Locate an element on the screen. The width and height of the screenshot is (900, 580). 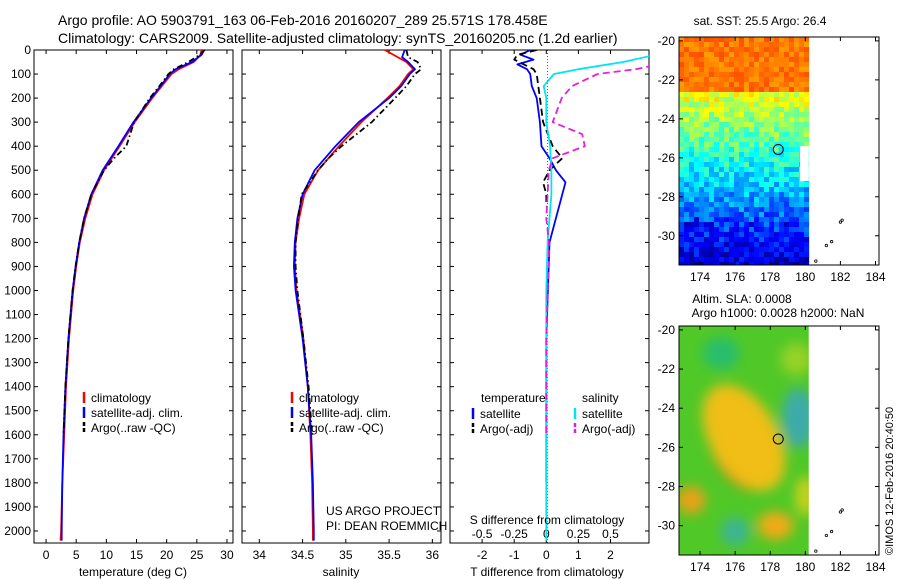
map-y-tick-label: -20 is located at coordinates (667, 41).